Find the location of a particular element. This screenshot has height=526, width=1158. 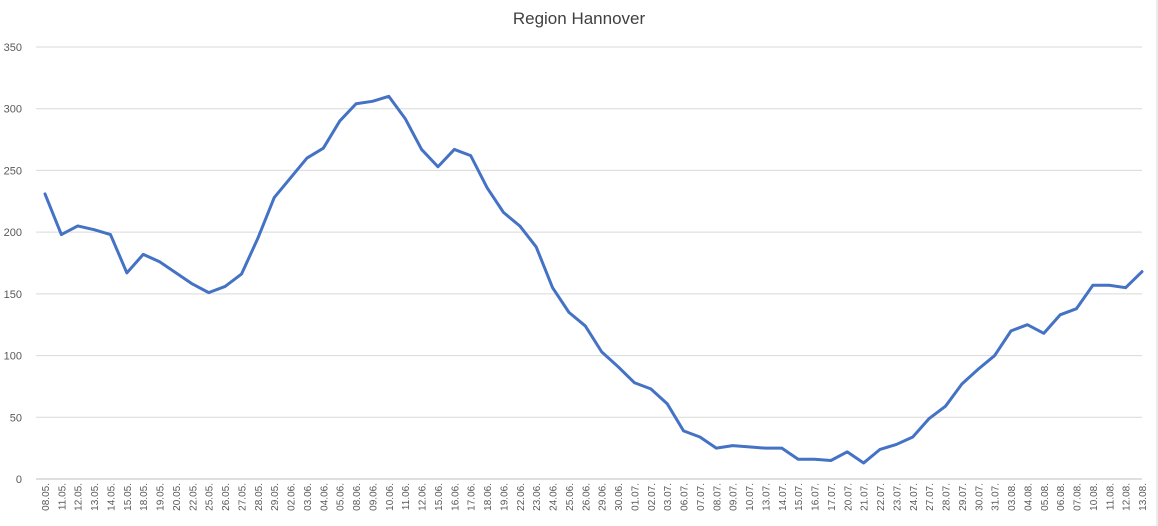

x-tick-label: 23.07. is located at coordinates (897, 497).